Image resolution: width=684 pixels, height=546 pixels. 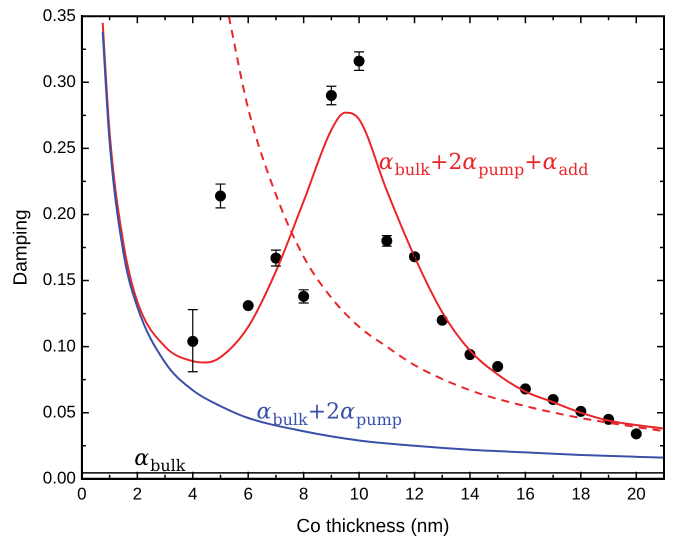 What do you see at coordinates (414, 494) in the screenshot?
I see `x-tick-label: 12` at bounding box center [414, 494].